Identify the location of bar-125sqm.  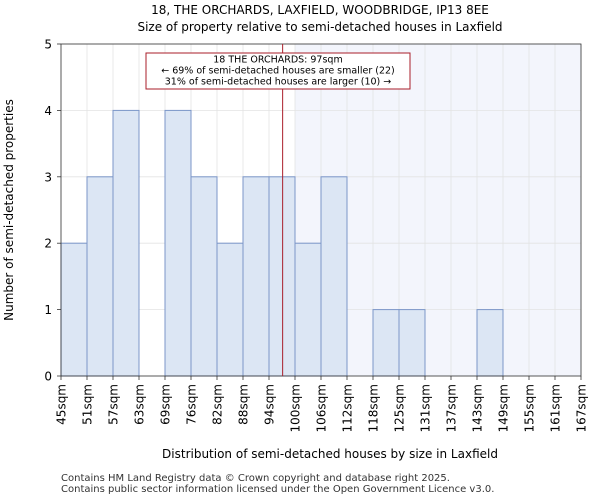
(412, 343).